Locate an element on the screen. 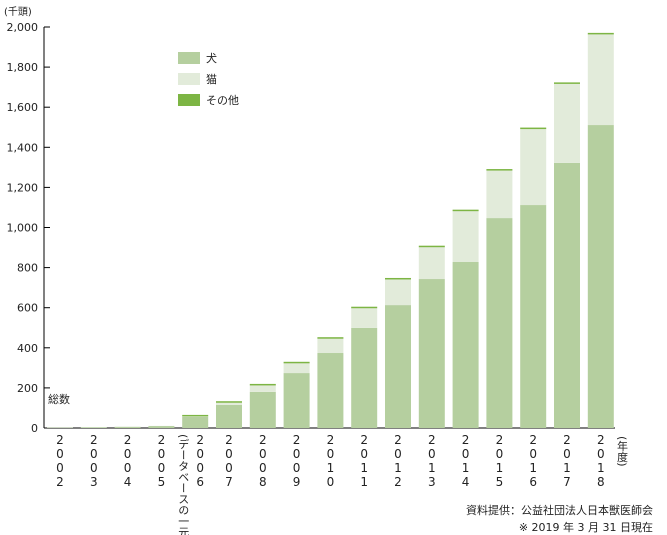  x-tick-label-2013: 2 is located at coordinates (432, 440).